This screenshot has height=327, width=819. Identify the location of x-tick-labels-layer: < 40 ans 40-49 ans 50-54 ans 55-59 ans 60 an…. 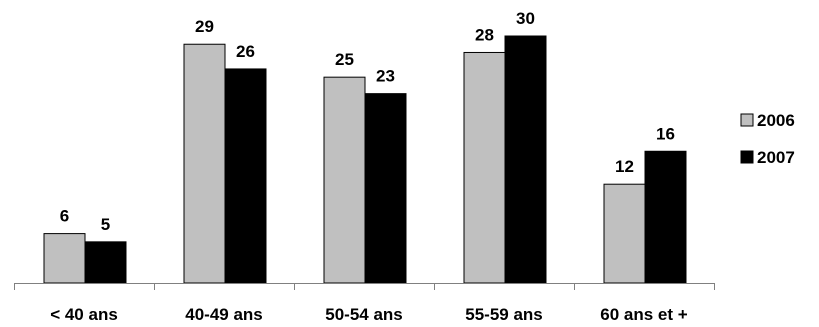
(369, 314).